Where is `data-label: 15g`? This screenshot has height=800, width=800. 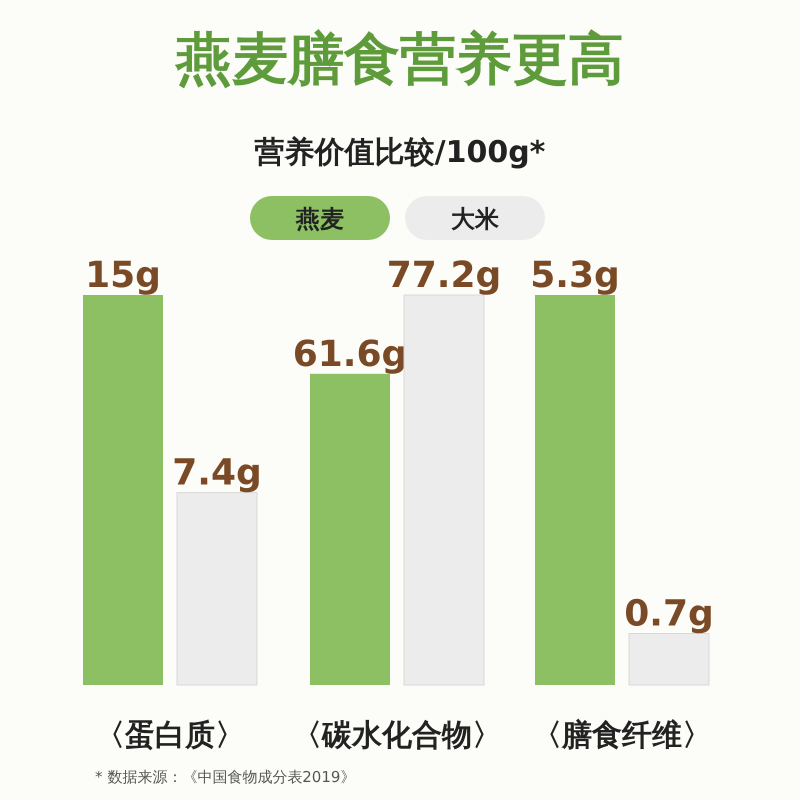 data-label: 15g is located at coordinates (123, 275).